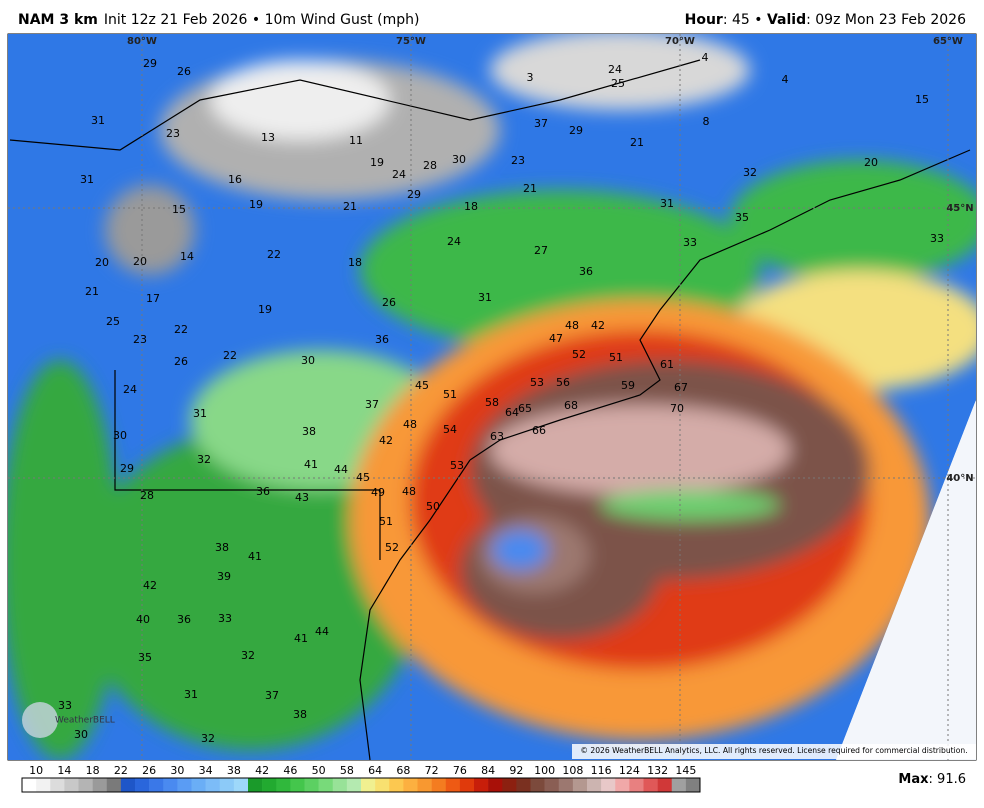 This screenshot has height=808, width=984. I want to click on max: Max: 91.6, so click(932, 779).